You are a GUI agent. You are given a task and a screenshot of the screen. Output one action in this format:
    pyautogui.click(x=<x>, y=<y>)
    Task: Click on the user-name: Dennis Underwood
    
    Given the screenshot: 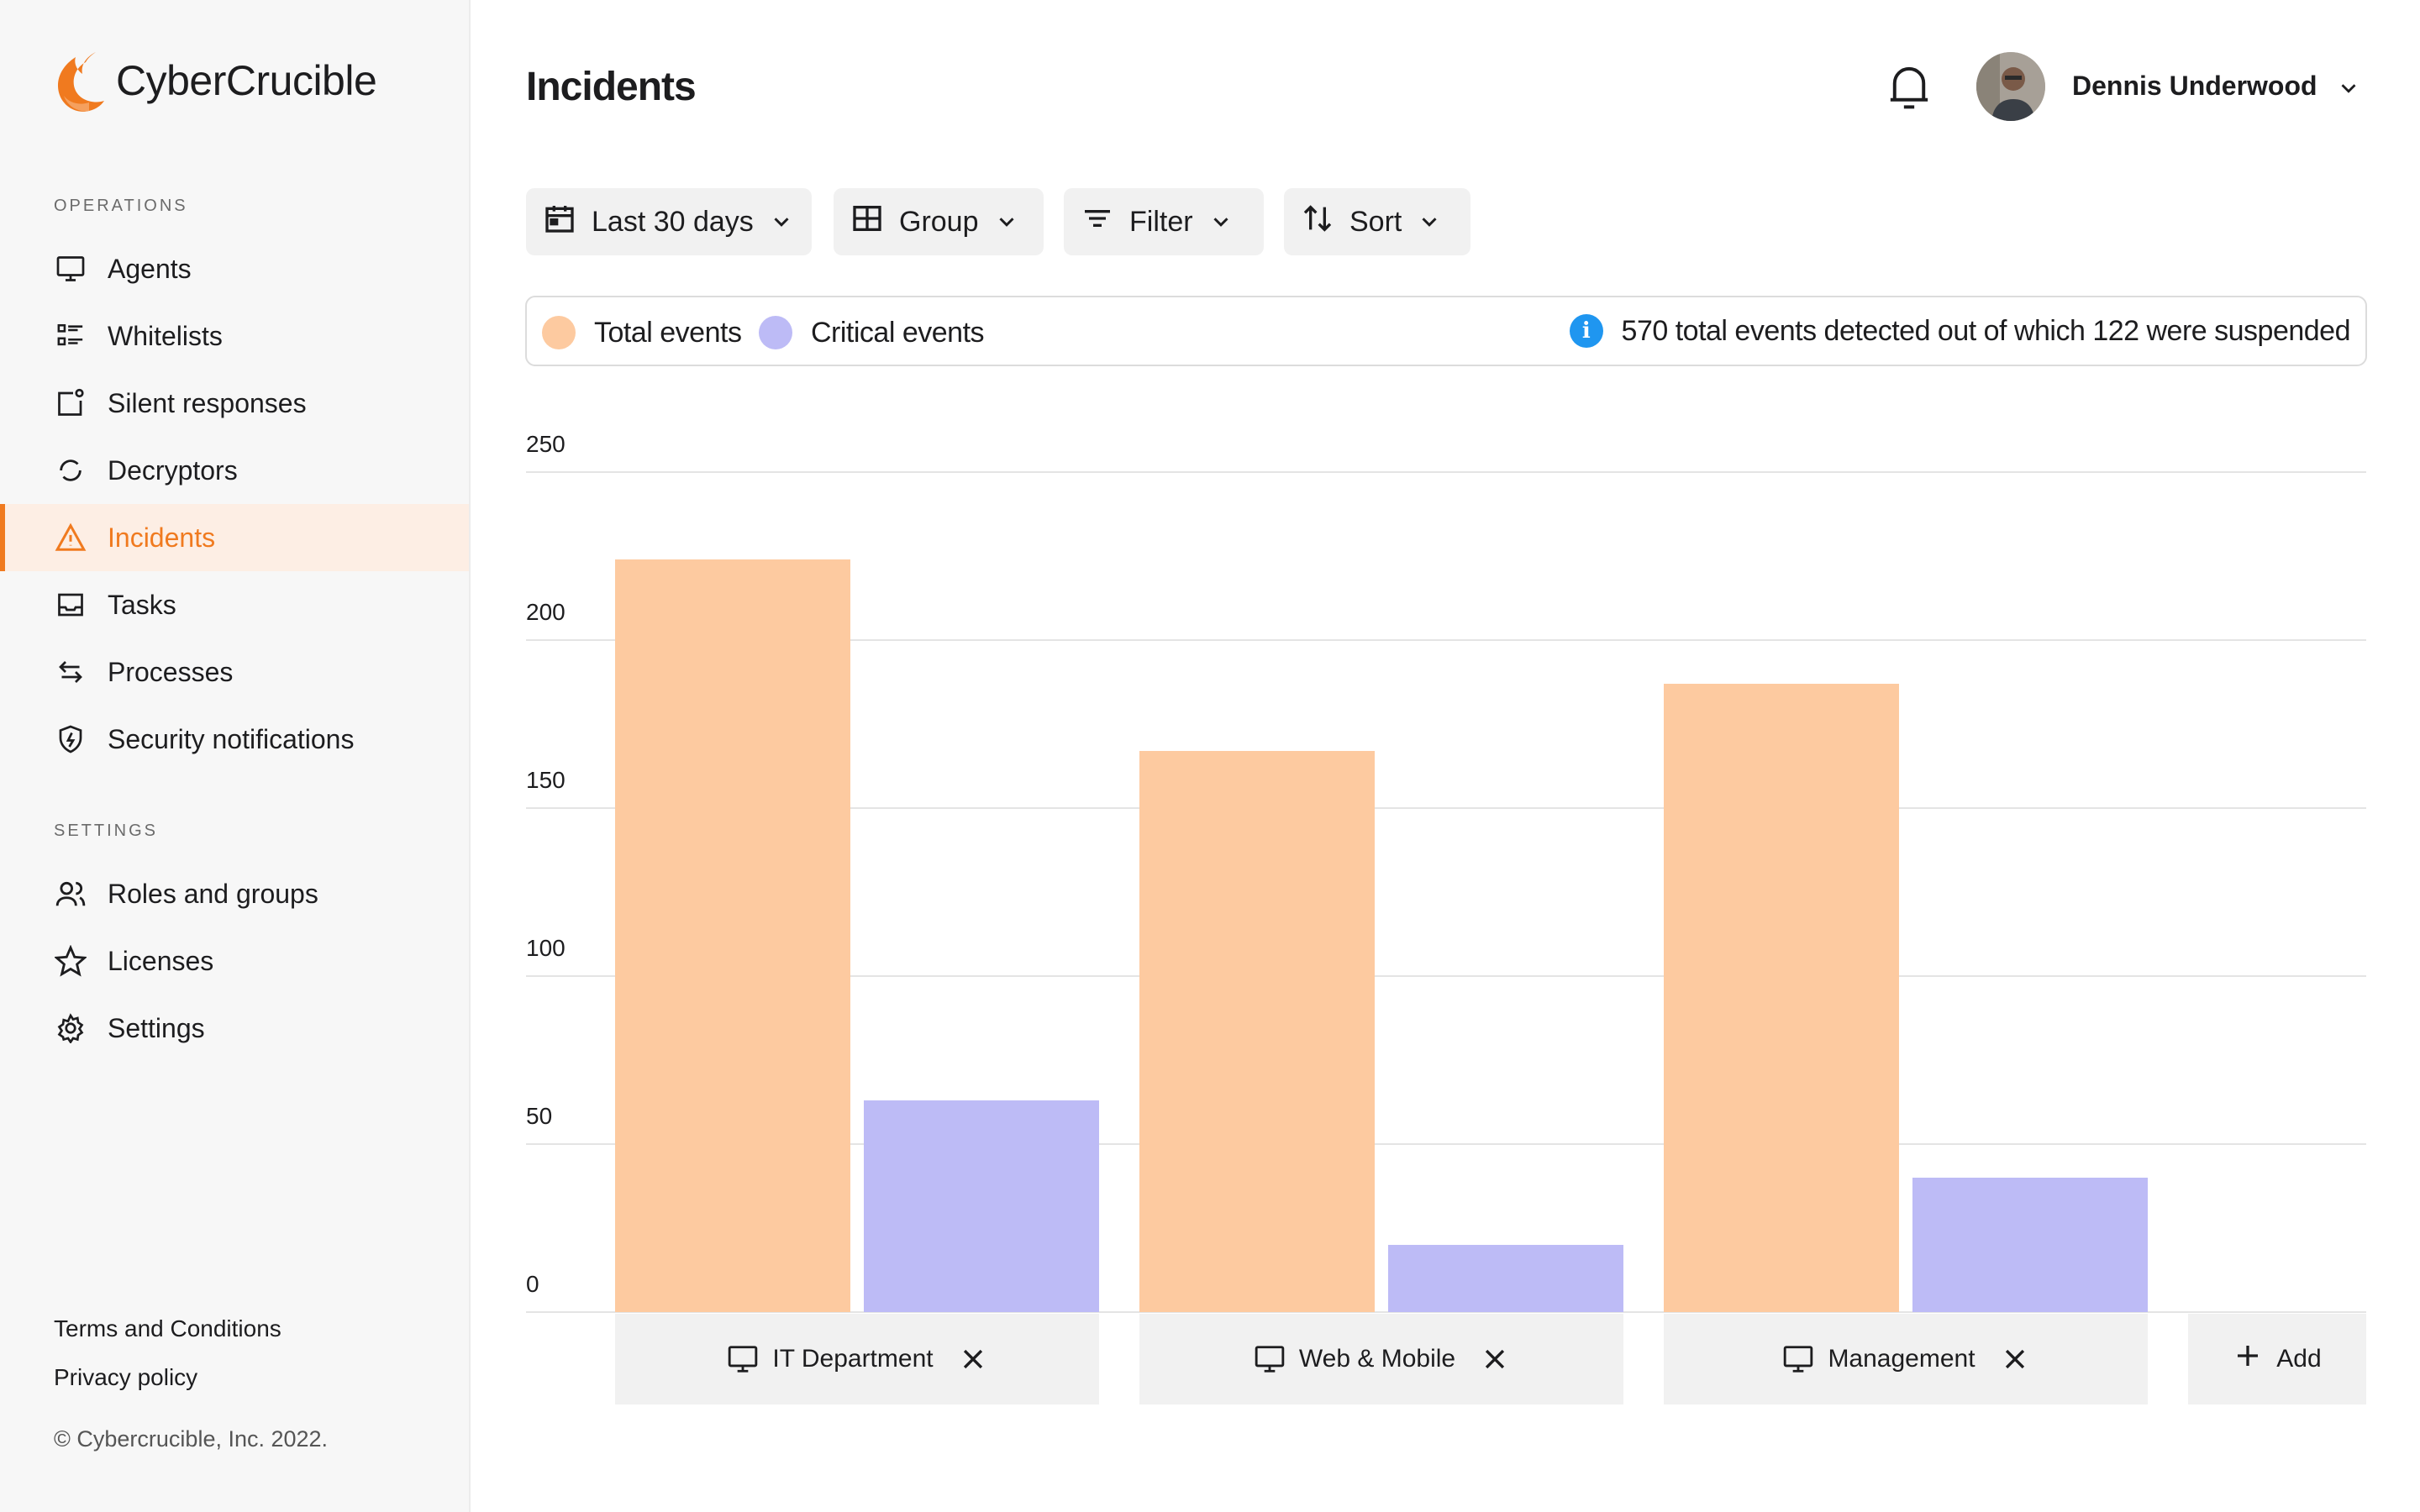 What is the action you would take?
    pyautogui.click(x=2194, y=86)
    